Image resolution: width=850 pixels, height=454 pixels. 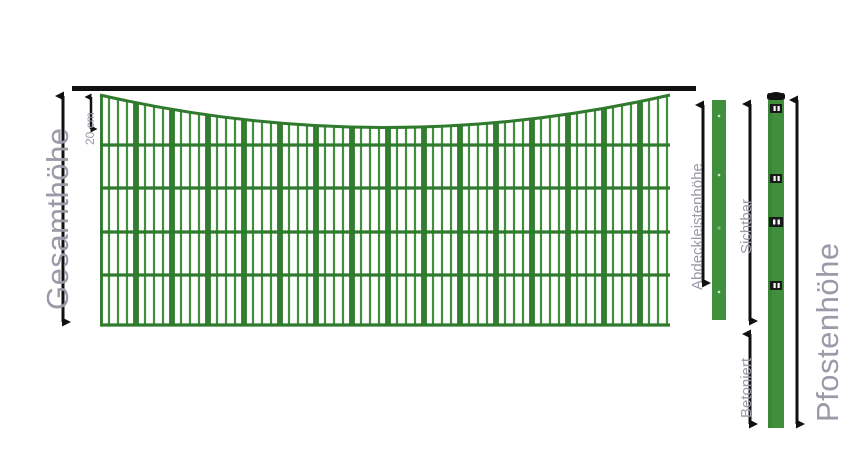 I want to click on label-cover-strip-height: Abdeckleistenhöhe, so click(x=697, y=226).